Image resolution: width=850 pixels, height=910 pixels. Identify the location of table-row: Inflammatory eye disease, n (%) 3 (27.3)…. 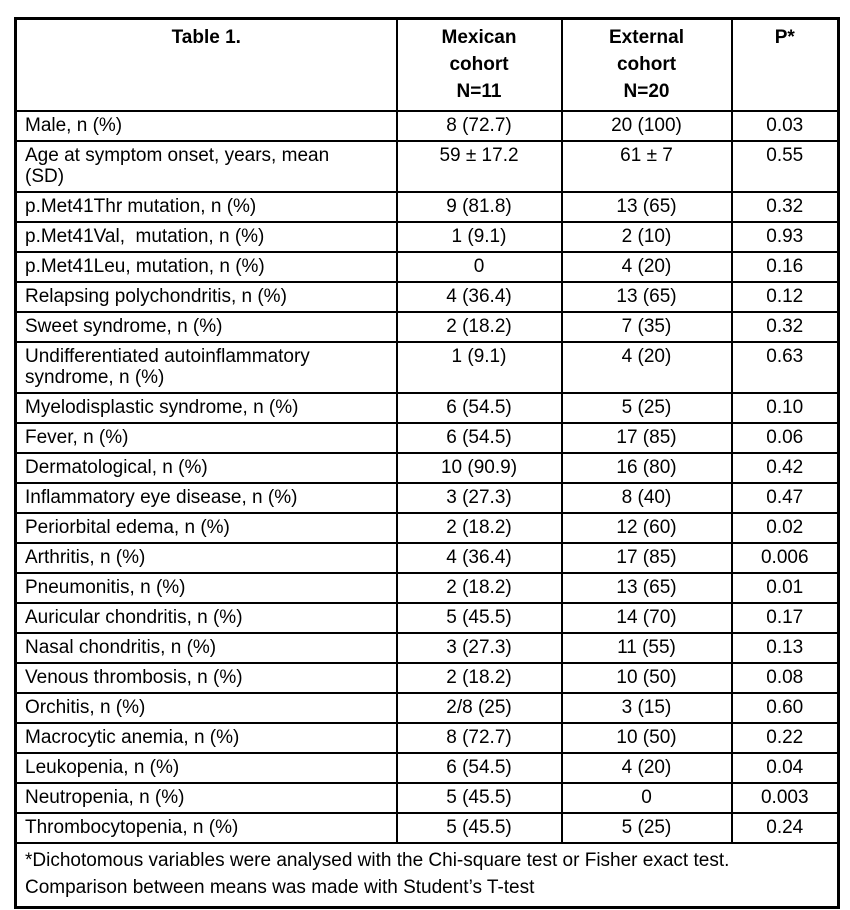
(427, 498).